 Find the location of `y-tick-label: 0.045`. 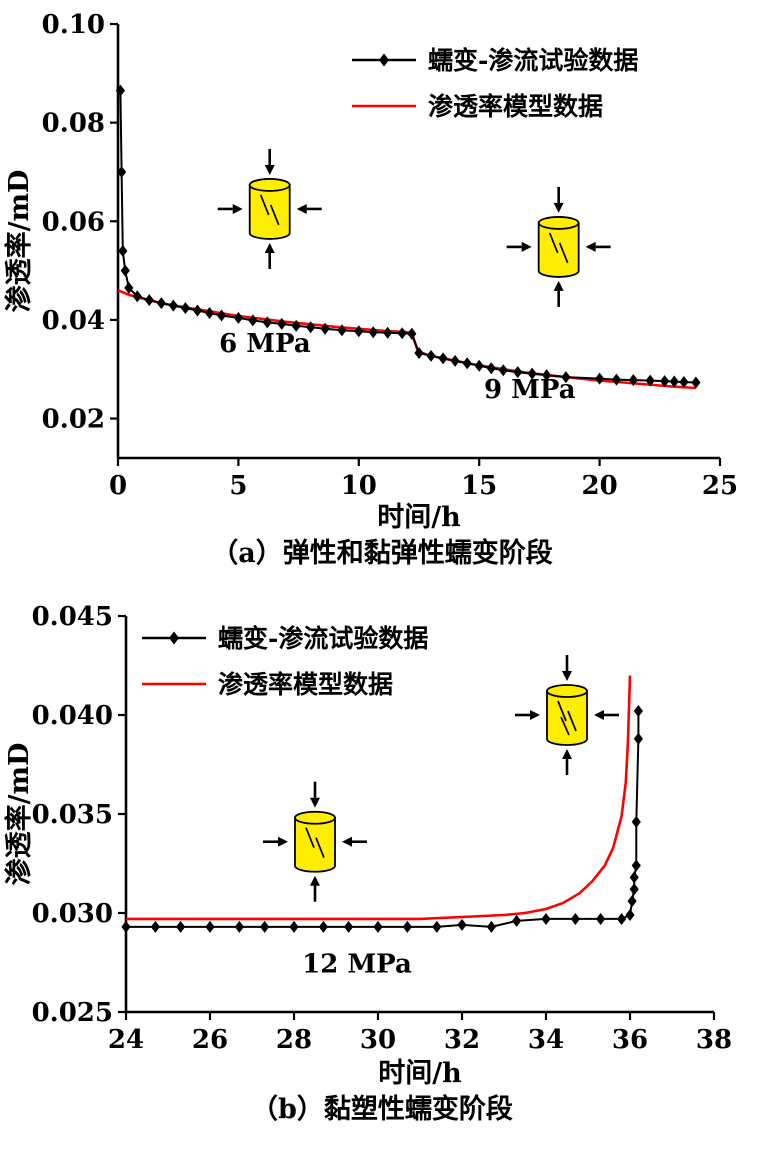

y-tick-label: 0.045 is located at coordinates (72, 617).